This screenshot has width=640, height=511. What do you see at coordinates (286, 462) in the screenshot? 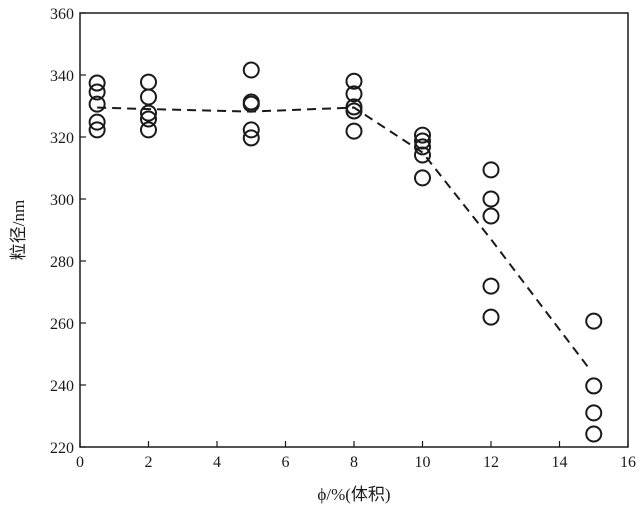
I see `x-tick-label: 6` at bounding box center [286, 462].